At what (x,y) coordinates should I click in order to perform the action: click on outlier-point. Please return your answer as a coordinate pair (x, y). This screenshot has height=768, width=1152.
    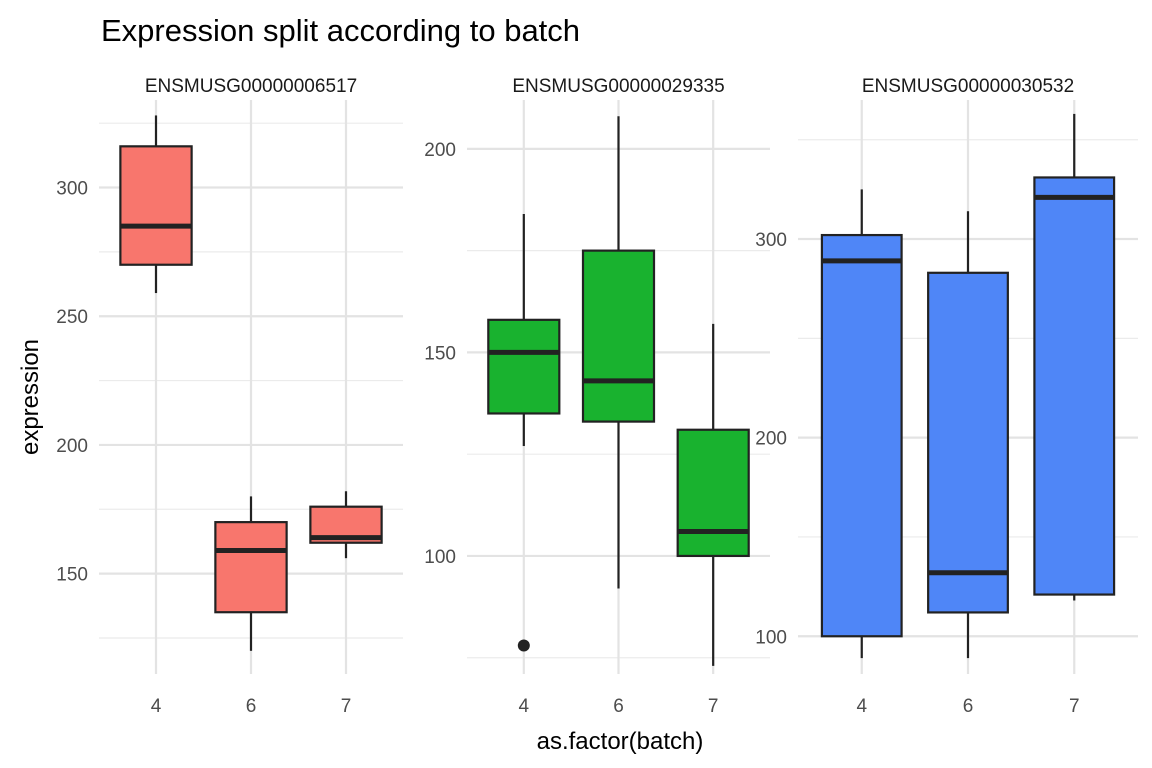
    Looking at the image, I should click on (523, 645).